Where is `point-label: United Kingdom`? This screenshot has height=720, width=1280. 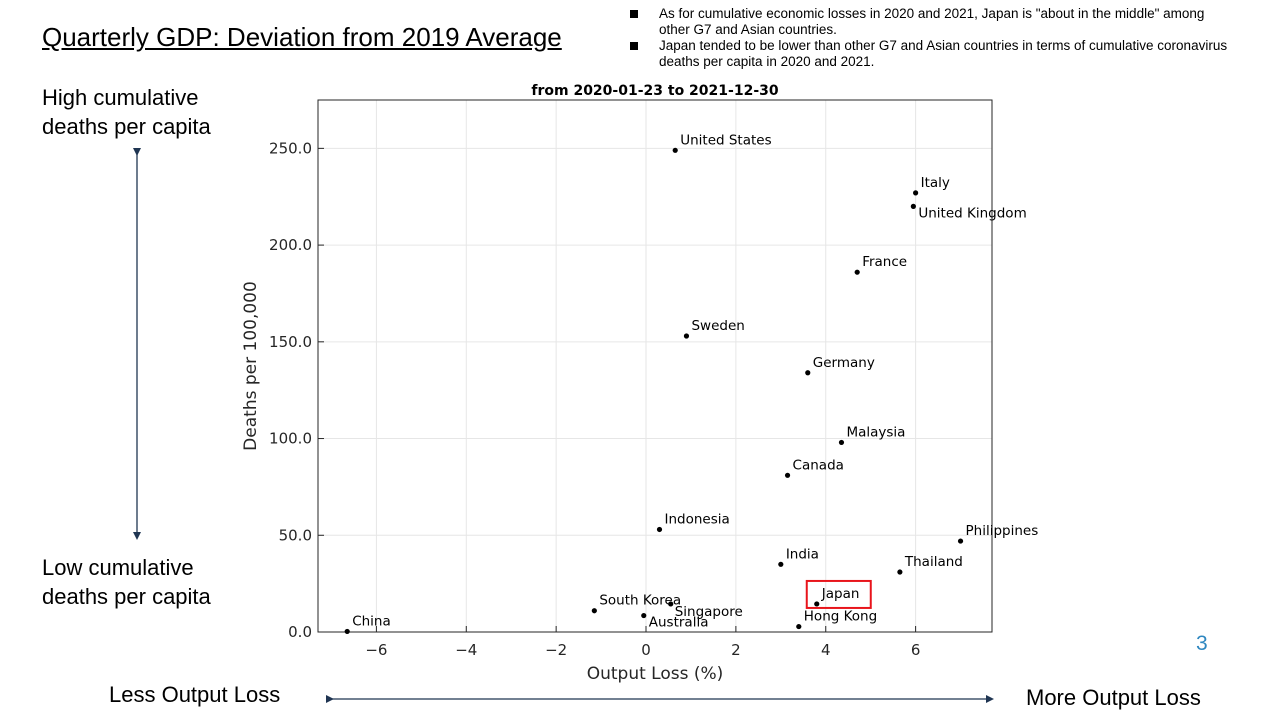
point-label: United Kingdom is located at coordinates (972, 213).